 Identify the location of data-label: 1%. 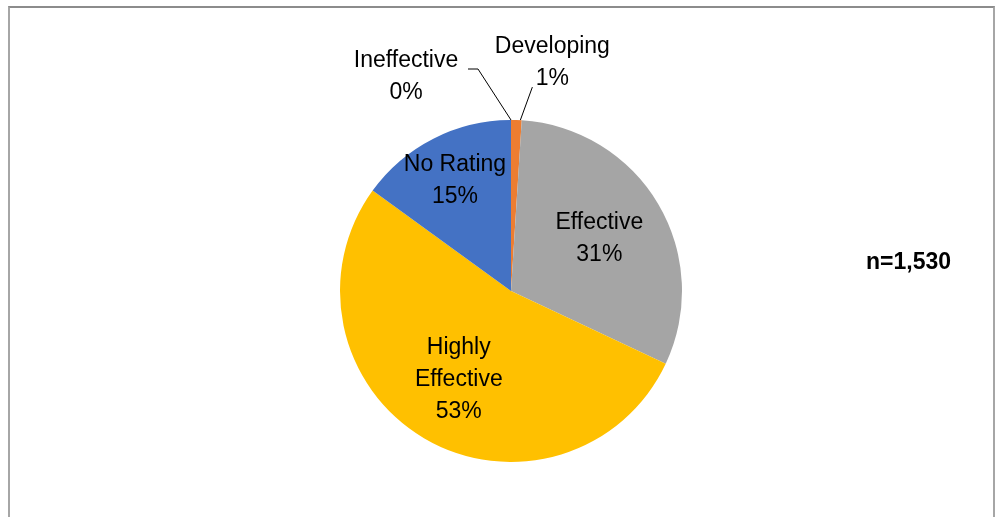
(552, 77).